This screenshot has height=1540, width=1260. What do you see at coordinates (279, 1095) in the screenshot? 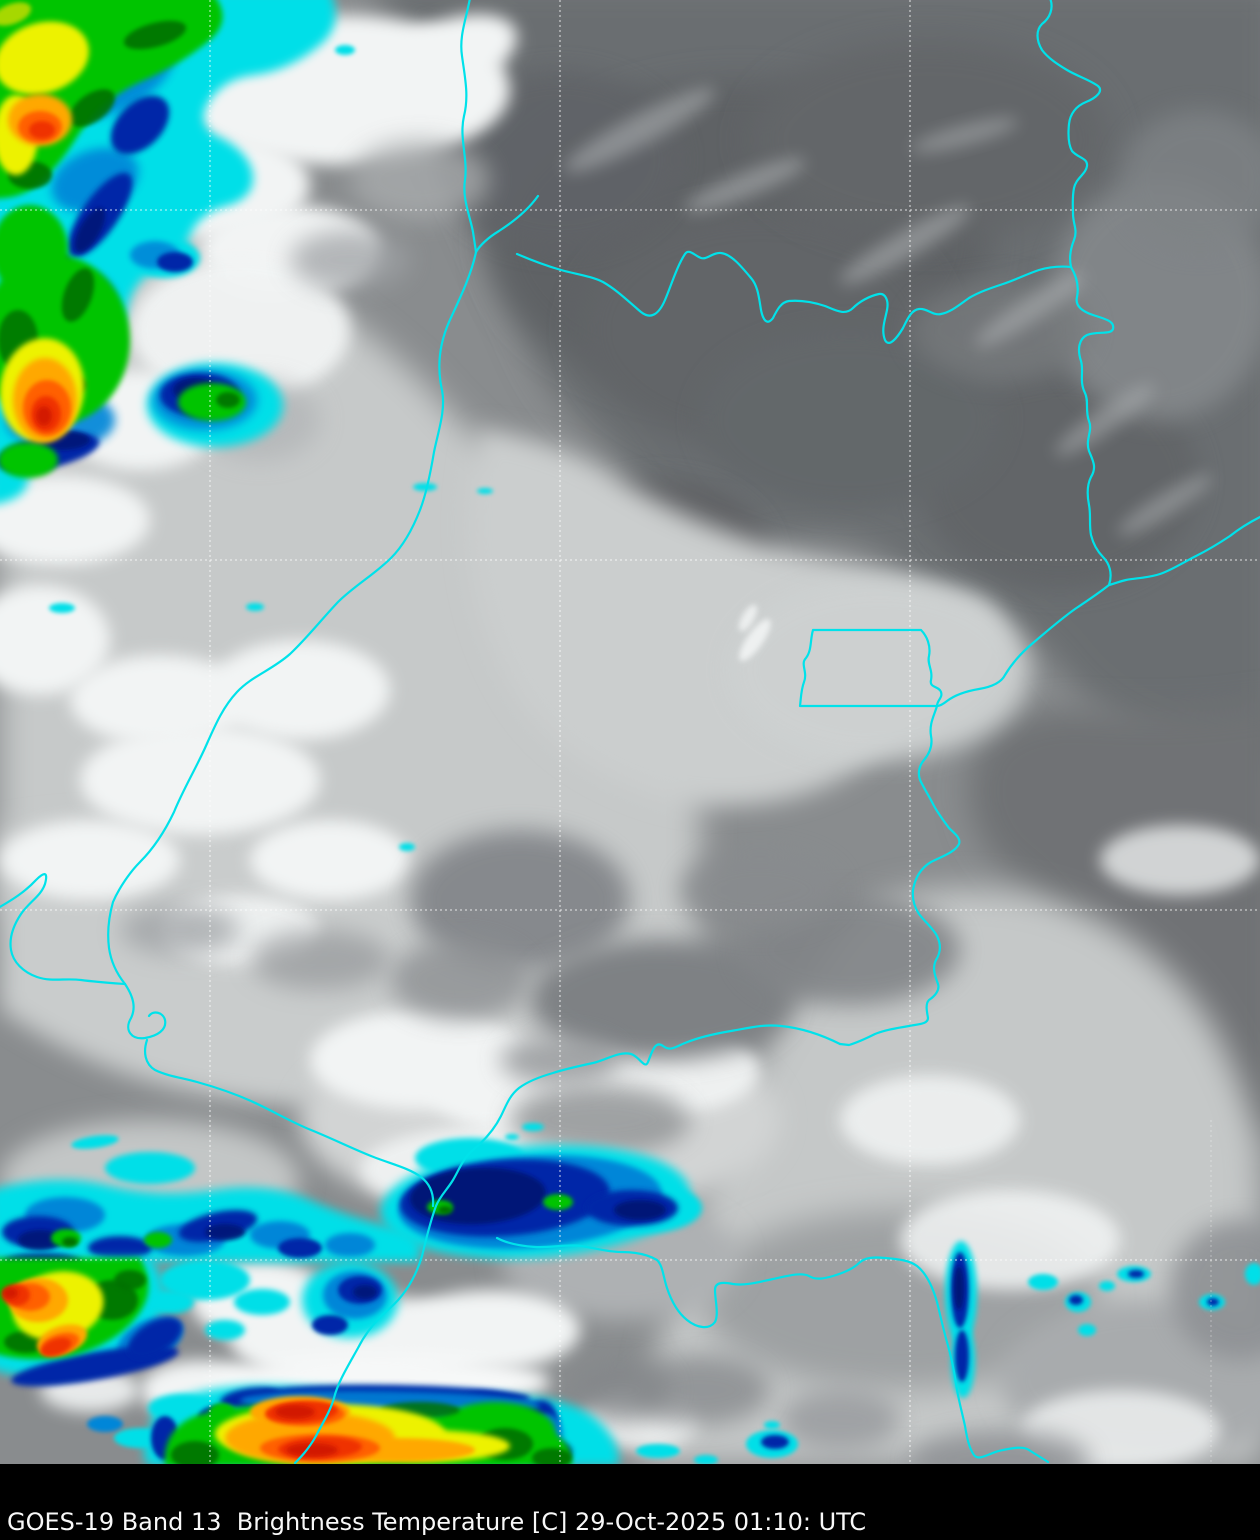
I see `paraguay-river-south` at bounding box center [279, 1095].